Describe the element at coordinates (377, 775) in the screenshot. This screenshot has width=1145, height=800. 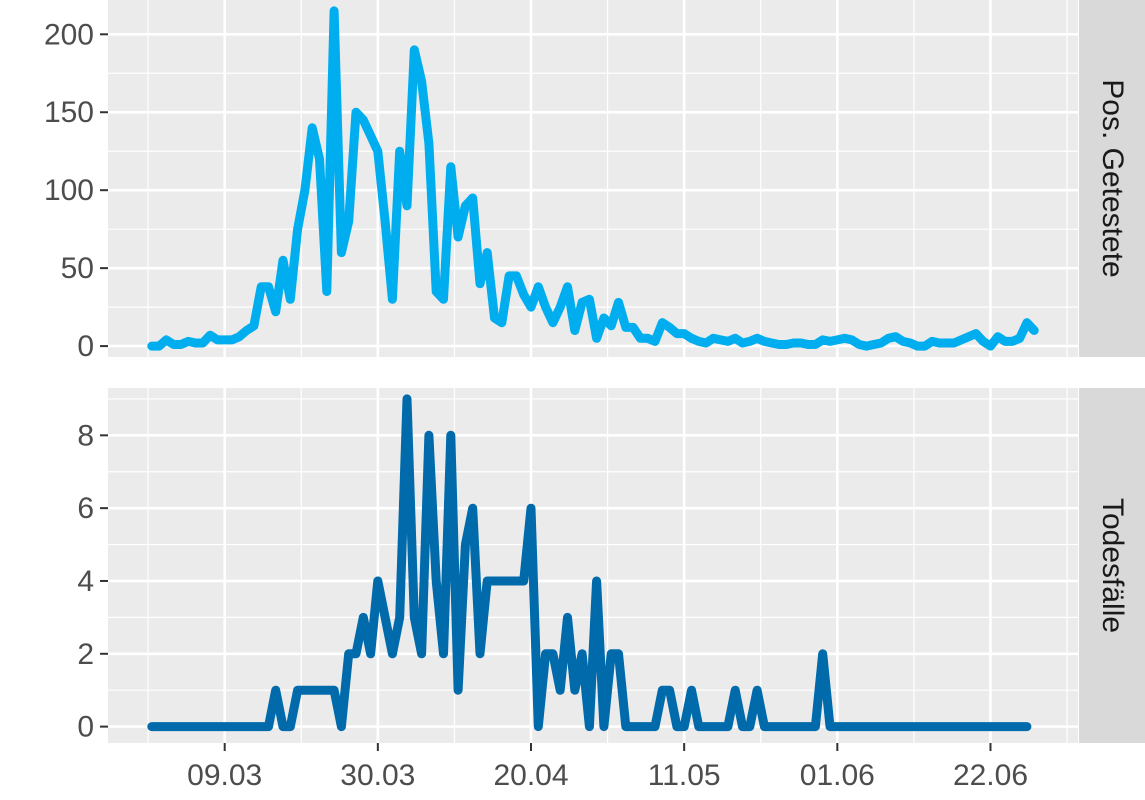
I see `x-tick-label: 30.03` at that location.